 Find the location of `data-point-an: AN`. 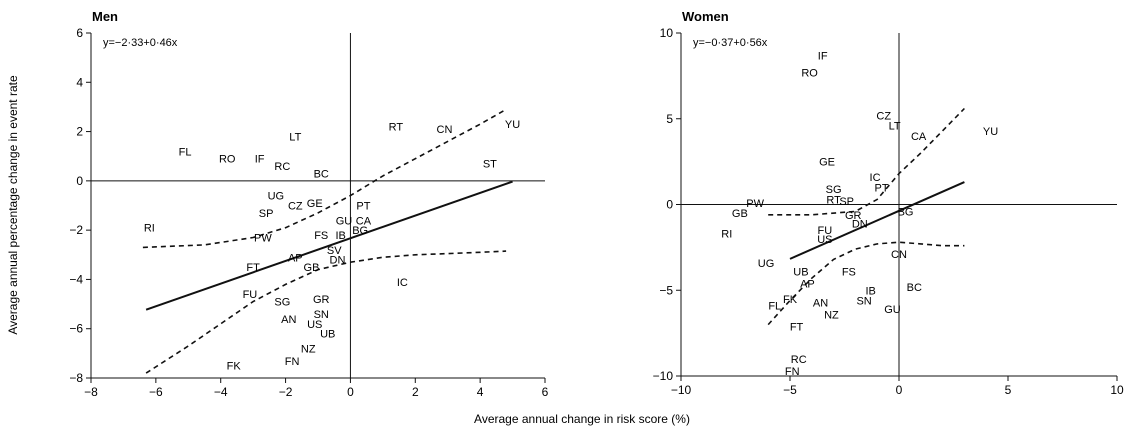

data-point-an: AN is located at coordinates (288, 320).